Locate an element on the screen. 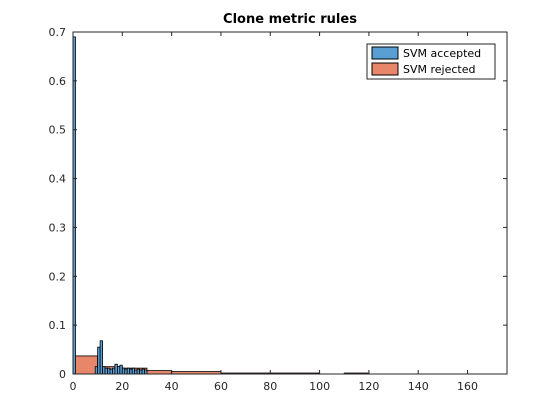 Image resolution: width=560 pixels, height=420 pixels. legend-label-accepted: SVM accepted is located at coordinates (442, 53).